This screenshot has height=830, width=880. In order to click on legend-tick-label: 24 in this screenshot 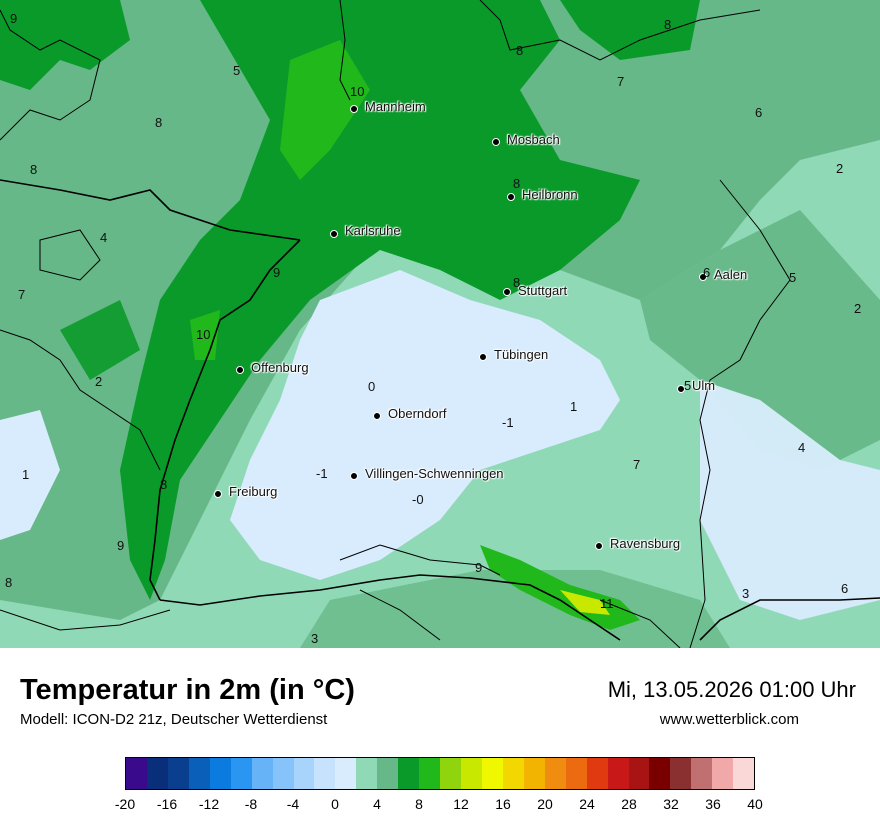, I will do `click(587, 804)`.